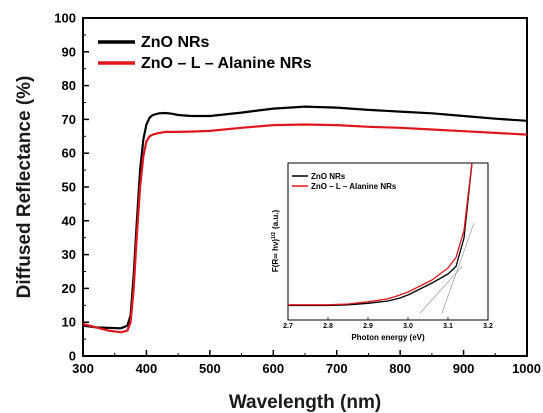 The image size is (543, 413). I want to click on inset-x-axis-ticks: 2.7 2.8 2.9 3.0 3.1 3.2, so click(388, 323).